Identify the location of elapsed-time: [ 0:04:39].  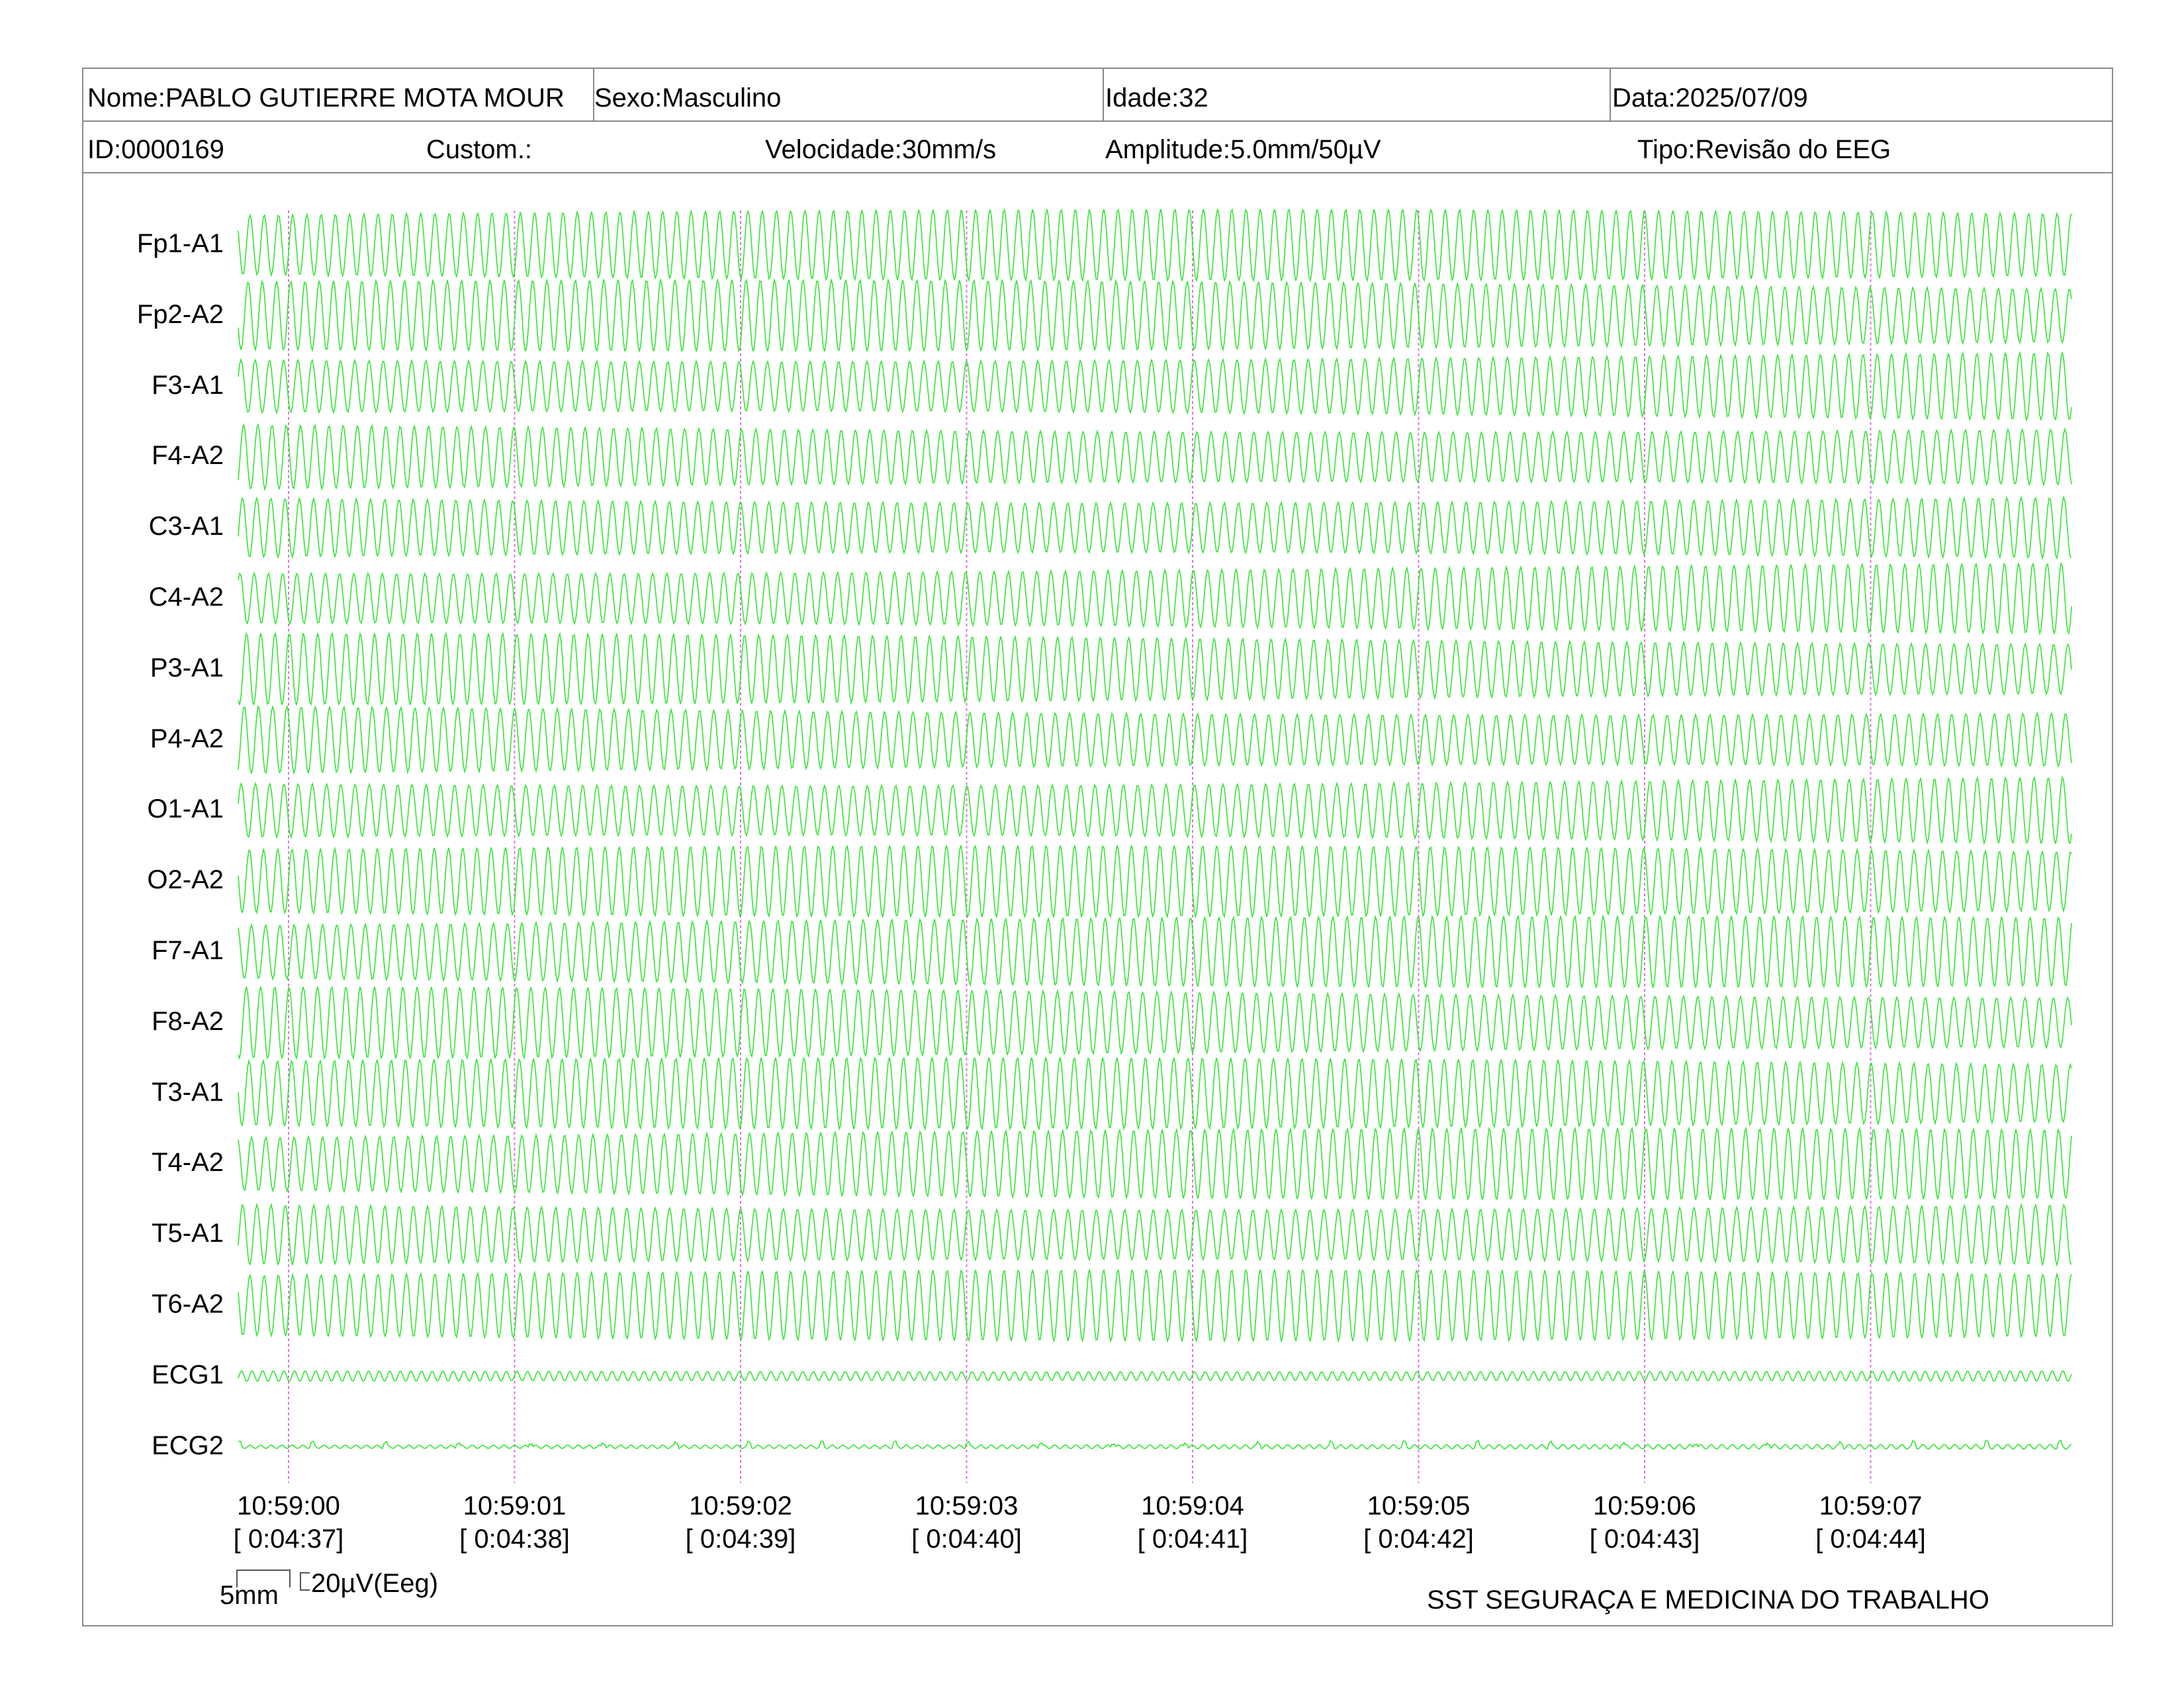
(741, 1539).